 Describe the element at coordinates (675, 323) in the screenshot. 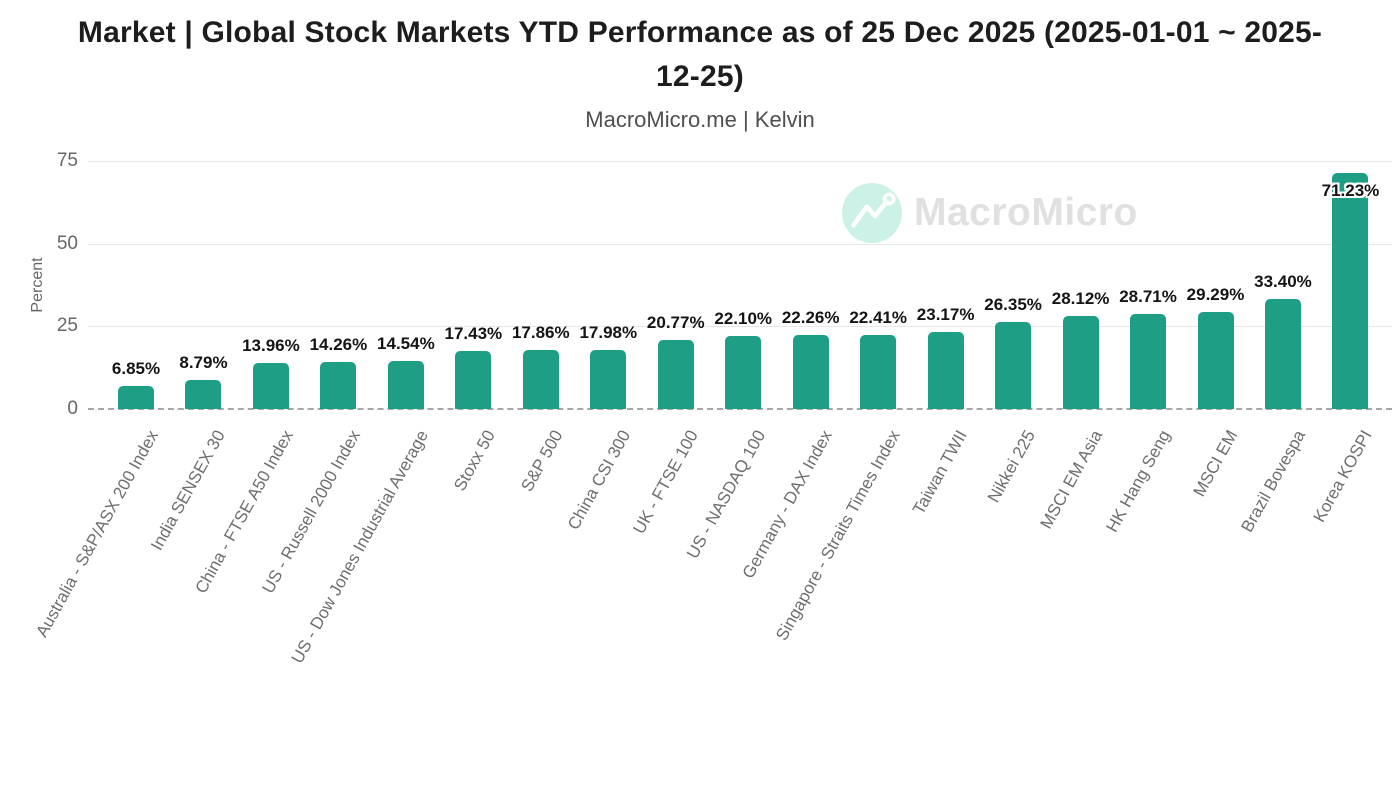

I see `bar-value-label: 20.77%` at that location.